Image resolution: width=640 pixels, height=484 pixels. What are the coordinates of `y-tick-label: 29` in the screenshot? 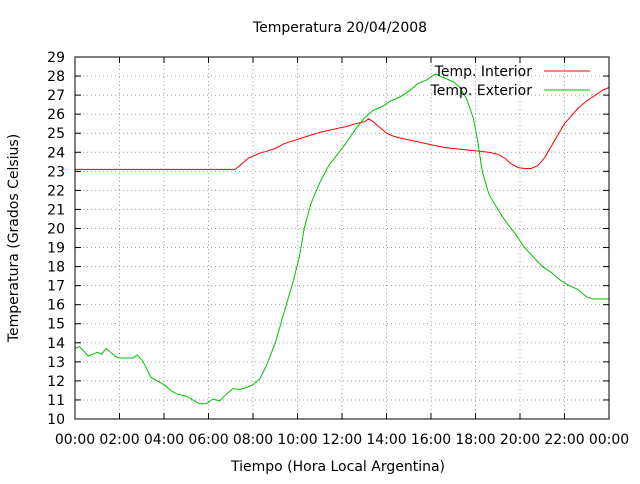 It's located at (56, 58).